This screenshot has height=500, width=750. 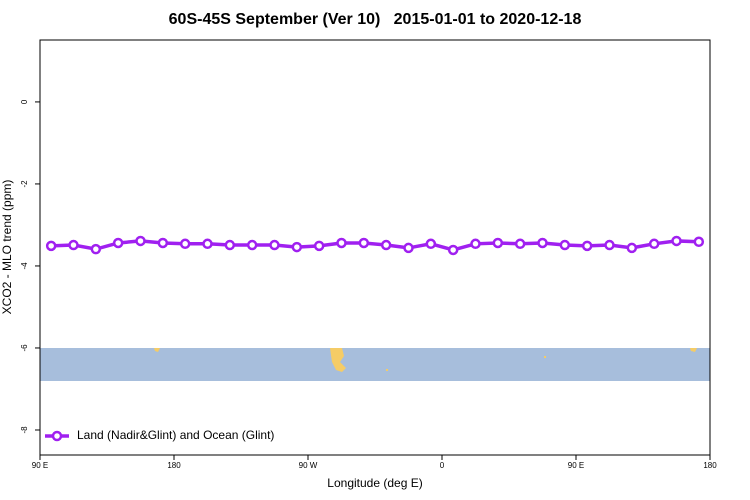 I want to click on legend-marker, so click(x=57, y=436).